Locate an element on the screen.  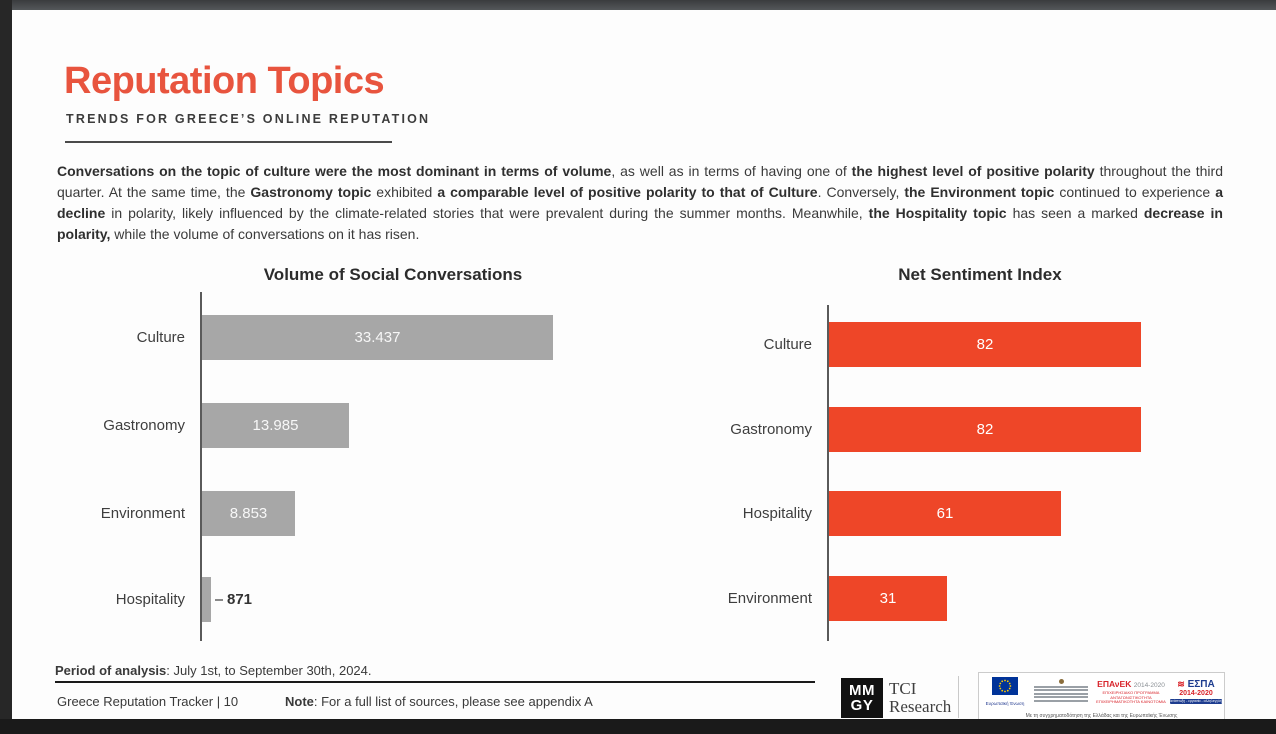
epanek-title: ΕΠΑνΕΚ is located at coordinates (1114, 684).